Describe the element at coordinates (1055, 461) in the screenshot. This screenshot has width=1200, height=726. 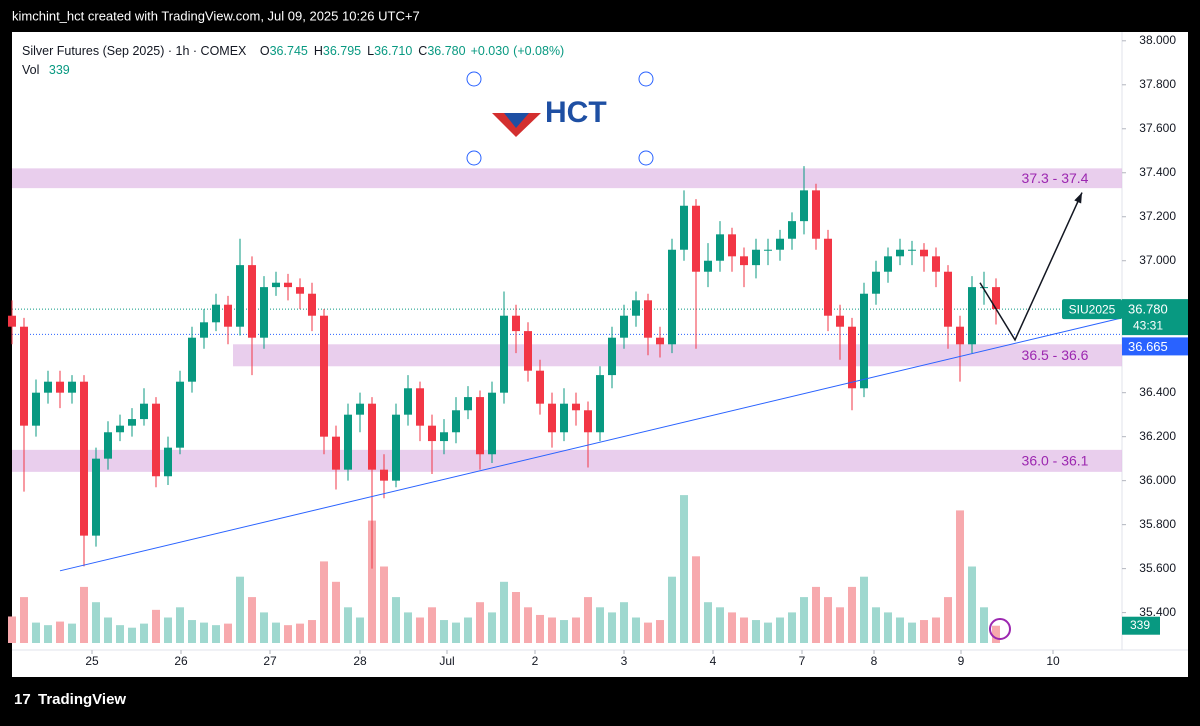
I see `zone-label: 36.0 - 36.1` at that location.